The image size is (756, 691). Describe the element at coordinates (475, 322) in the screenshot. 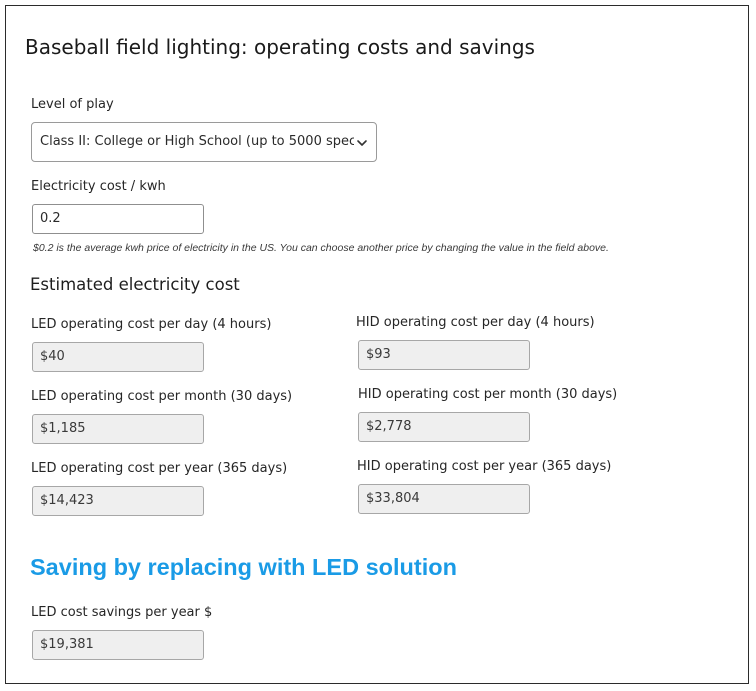

I see `hid-day-label: HID operating cost per day (4 hours)` at that location.